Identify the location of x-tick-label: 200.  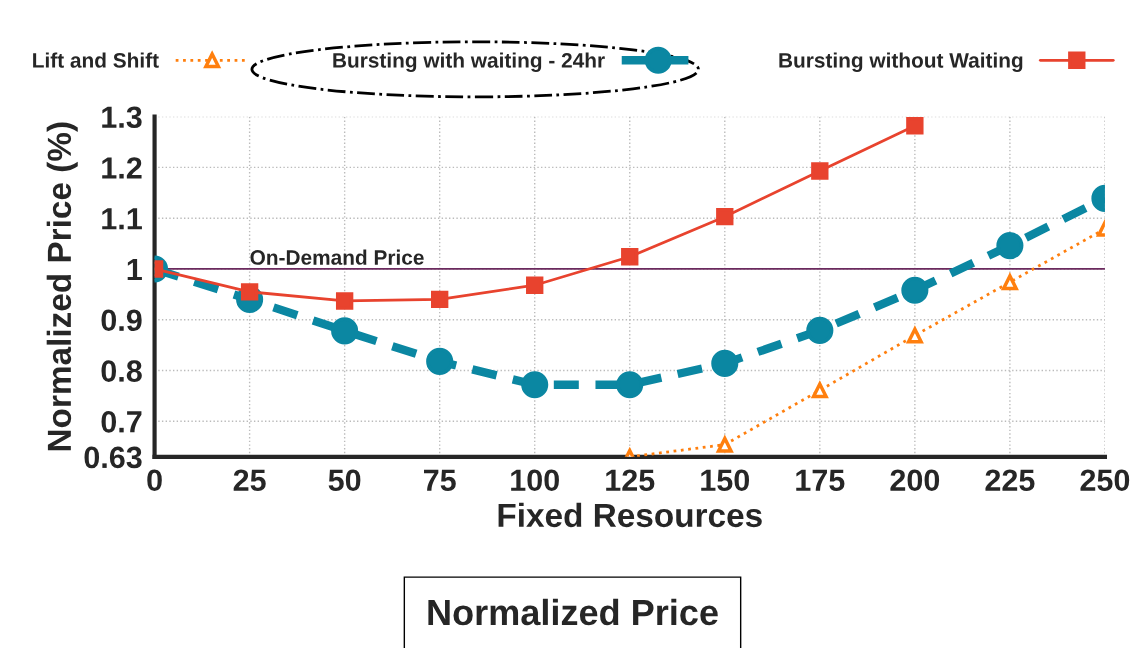
(915, 480).